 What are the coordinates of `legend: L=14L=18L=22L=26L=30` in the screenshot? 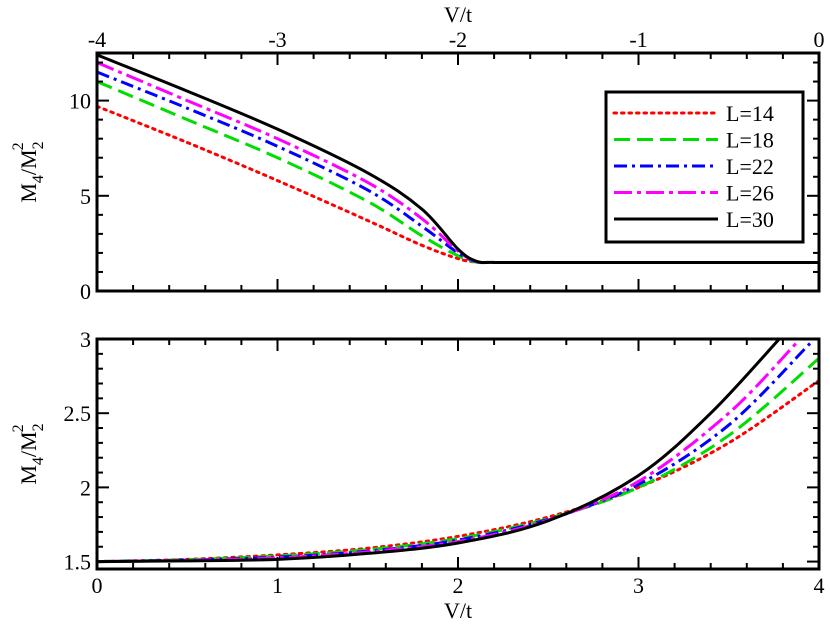 It's located at (704, 167).